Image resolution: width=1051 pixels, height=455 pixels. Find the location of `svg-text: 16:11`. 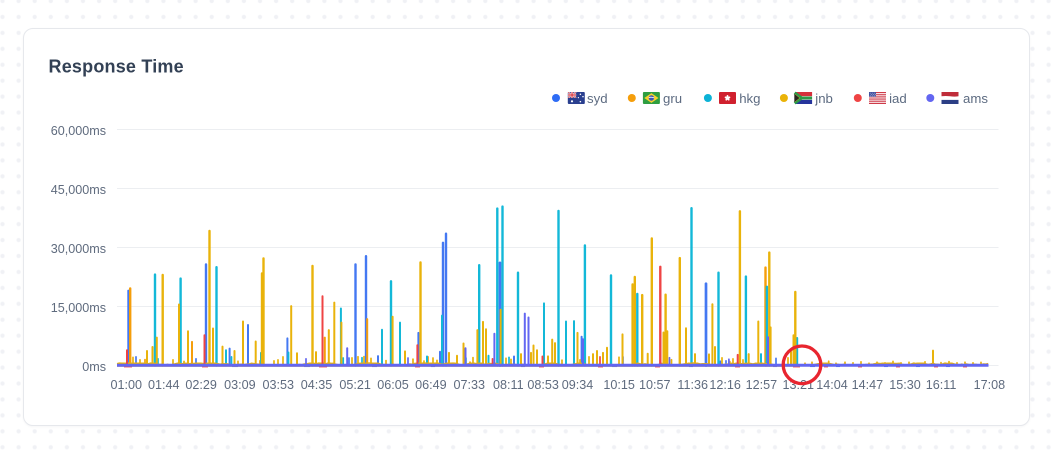

svg-text: 16:11 is located at coordinates (941, 385).